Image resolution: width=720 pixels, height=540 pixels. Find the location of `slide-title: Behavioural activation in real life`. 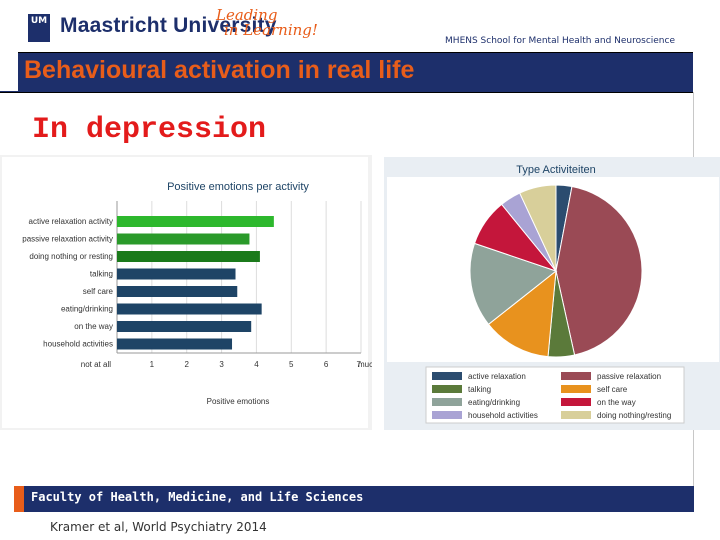

slide-title: Behavioural activation in real life is located at coordinates (219, 70).